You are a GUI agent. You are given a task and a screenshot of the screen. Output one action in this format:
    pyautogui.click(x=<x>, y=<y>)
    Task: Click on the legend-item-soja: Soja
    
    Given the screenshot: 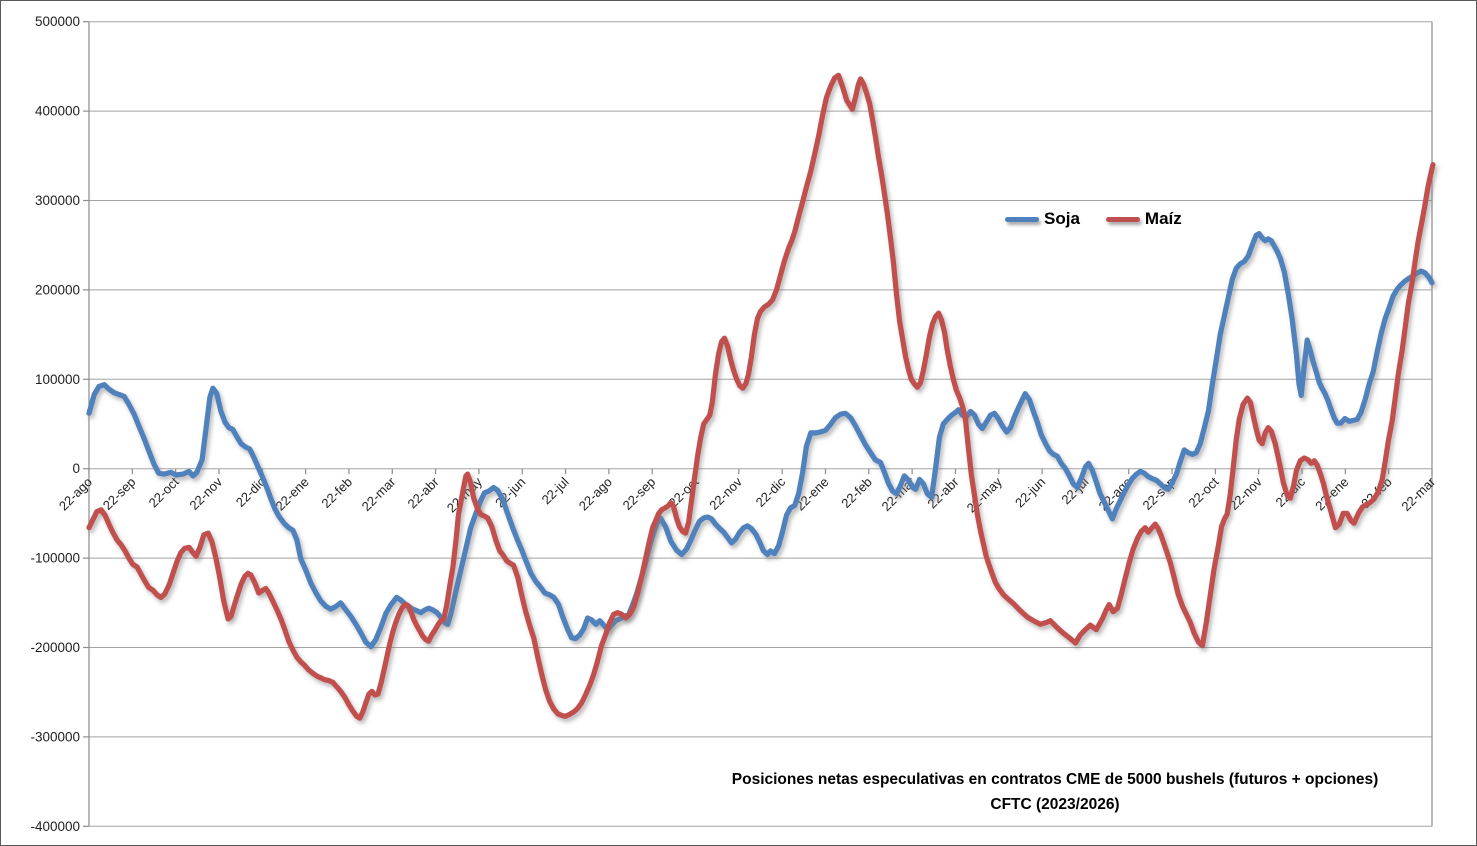 What is the action you would take?
    pyautogui.click(x=1042, y=219)
    